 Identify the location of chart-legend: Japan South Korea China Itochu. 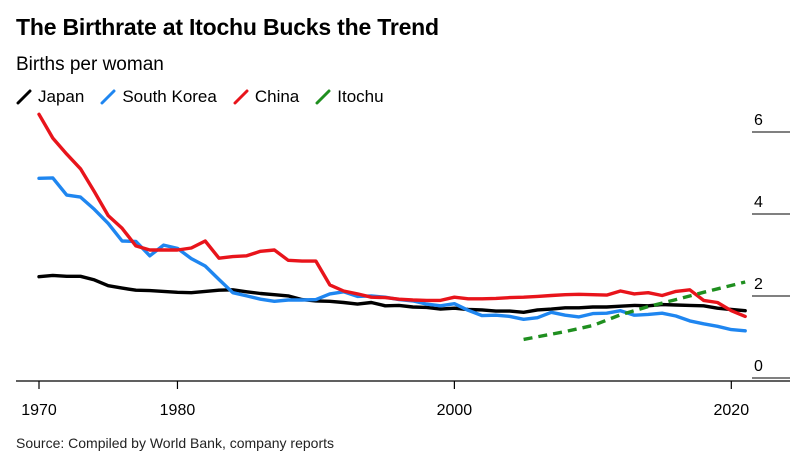
(208, 97).